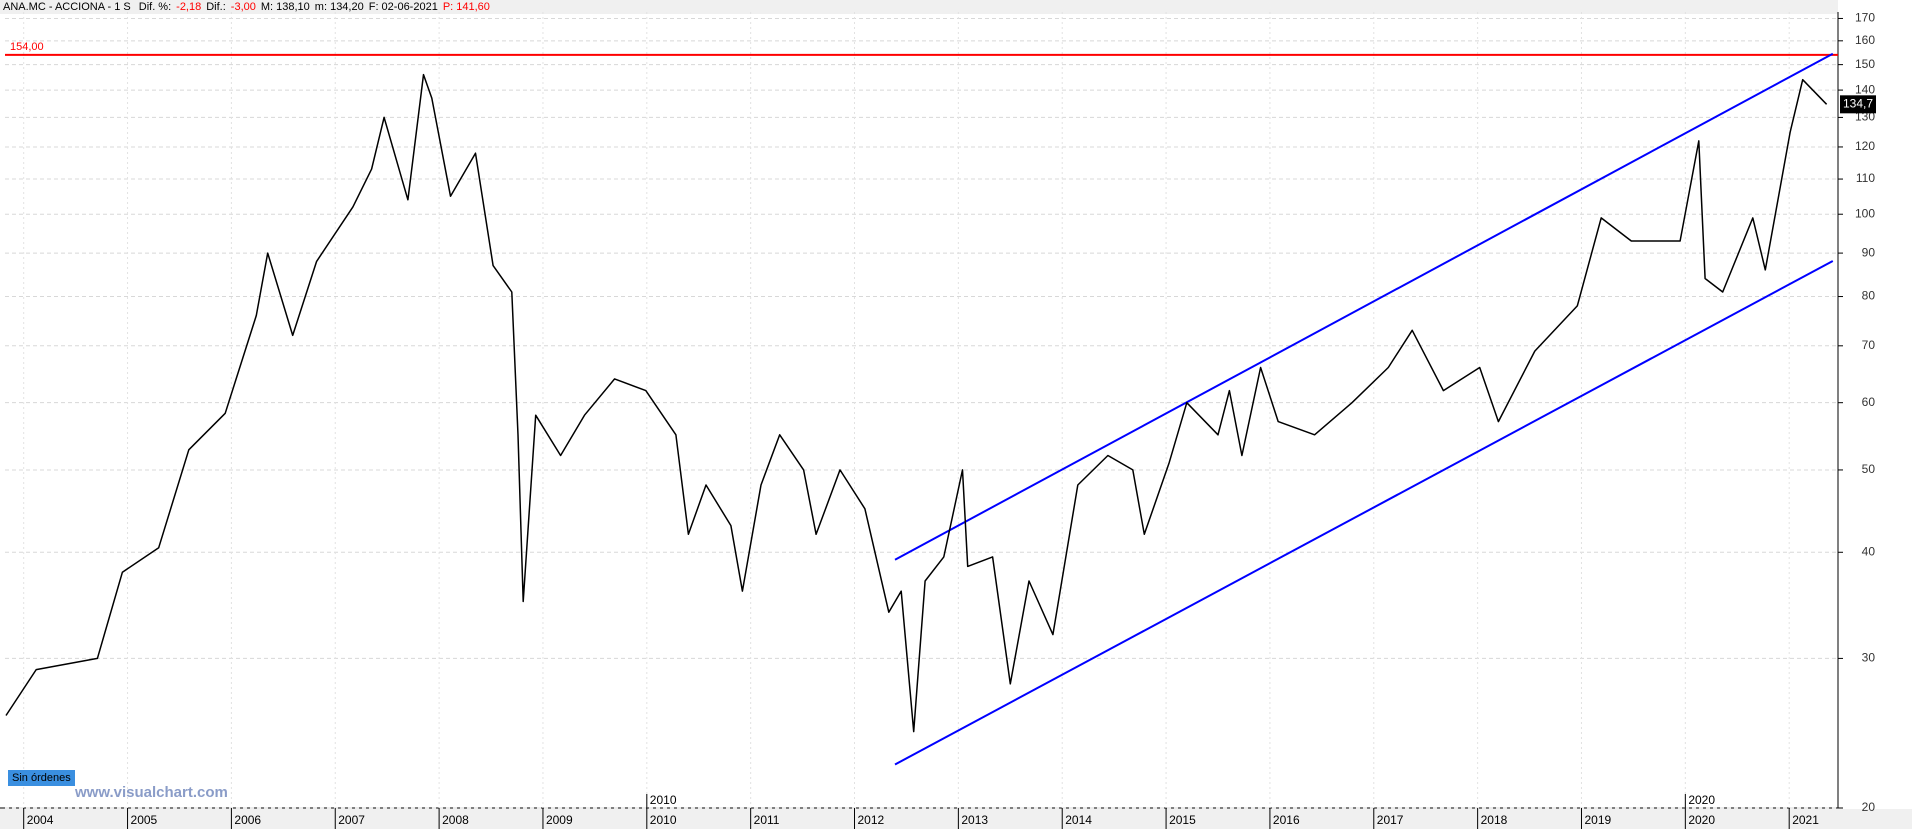  I want to click on header-field: Dif.:, so click(216, 7).